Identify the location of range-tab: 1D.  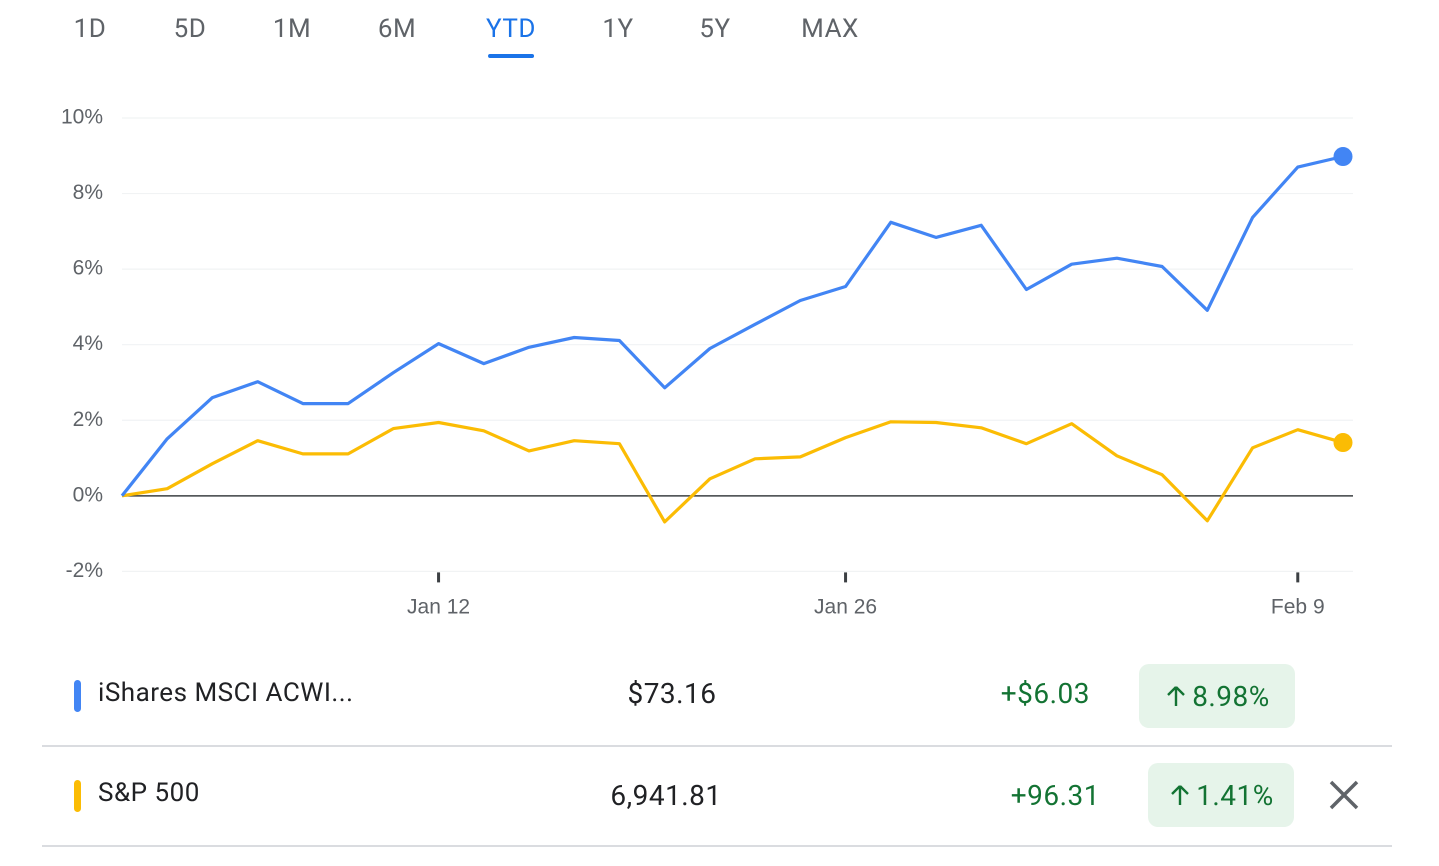
(90, 29).